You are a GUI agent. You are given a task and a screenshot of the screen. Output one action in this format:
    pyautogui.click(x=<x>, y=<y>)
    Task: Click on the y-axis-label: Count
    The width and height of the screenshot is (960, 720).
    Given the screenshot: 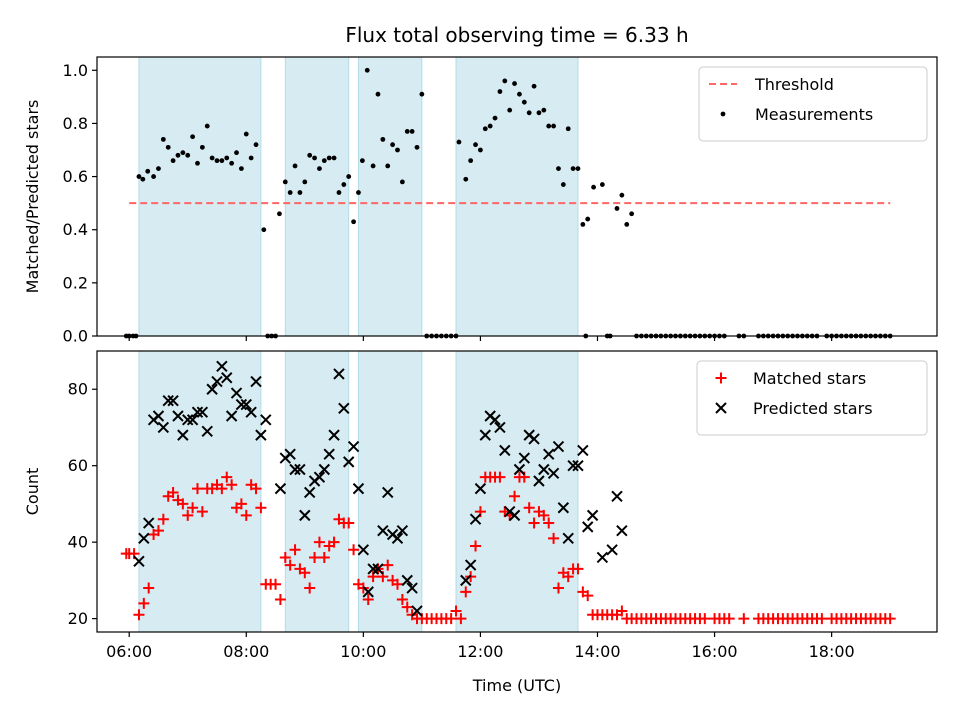 What is the action you would take?
    pyautogui.click(x=32, y=492)
    